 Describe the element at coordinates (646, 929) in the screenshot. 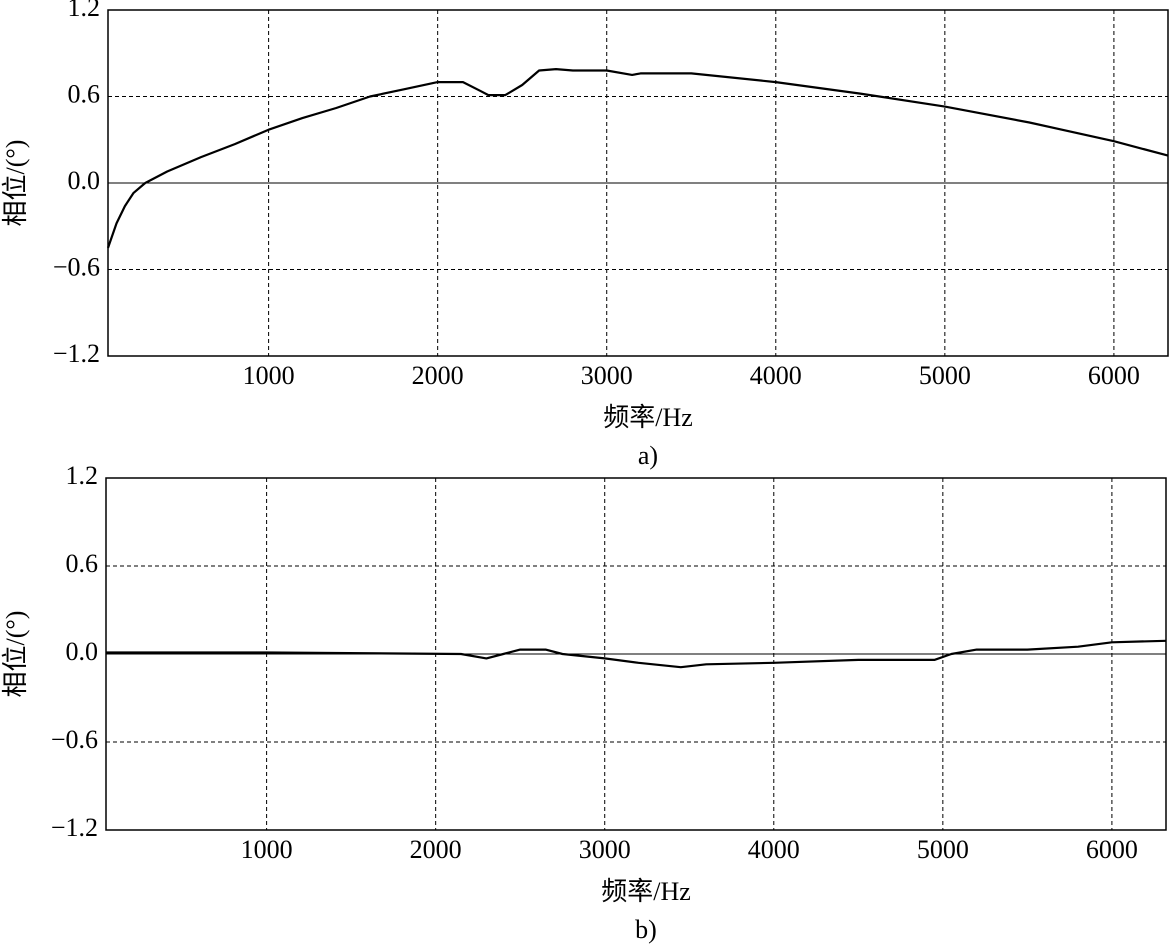

I see `caption: b)` at that location.